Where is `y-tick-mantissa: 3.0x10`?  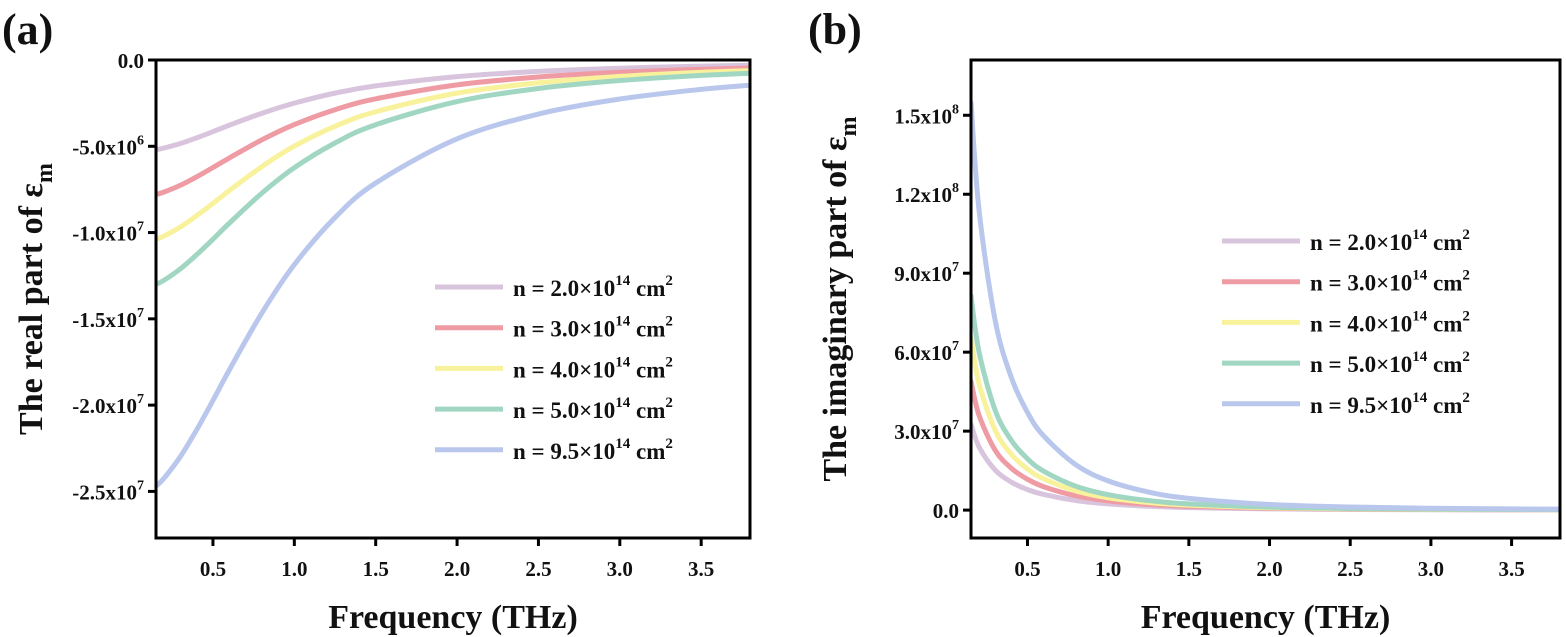
y-tick-mantissa: 3.0x10 is located at coordinates (923, 432).